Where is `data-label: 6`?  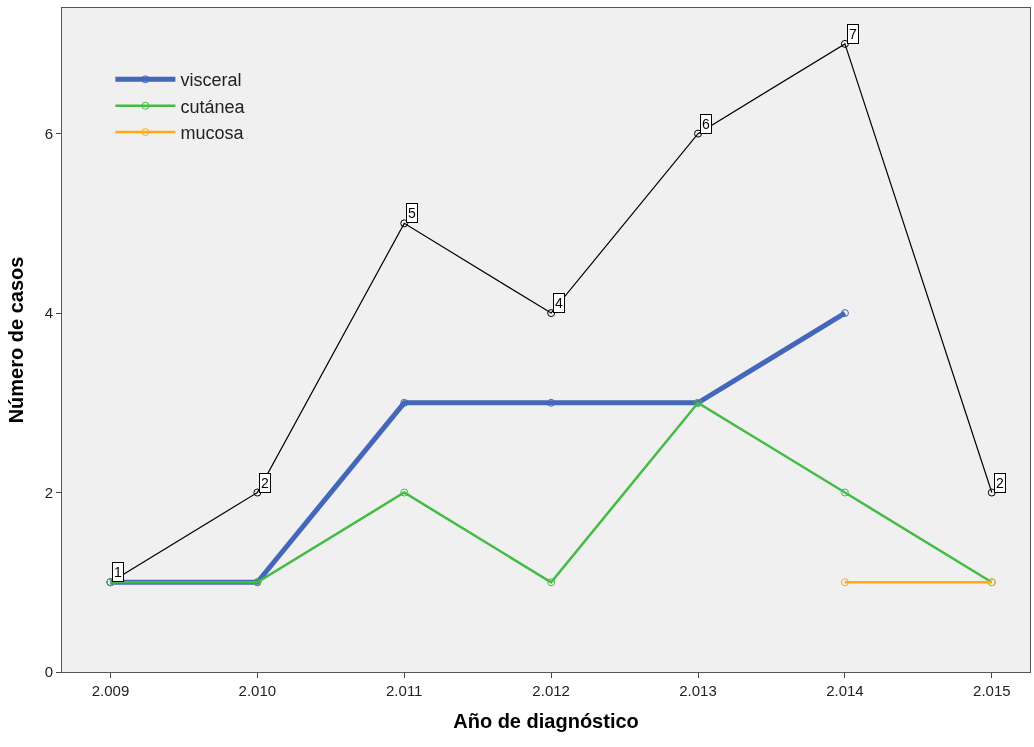
data-label: 6 is located at coordinates (706, 124).